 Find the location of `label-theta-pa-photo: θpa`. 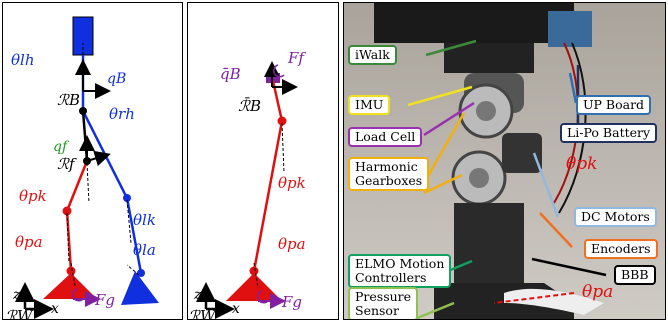

label-theta-pa-photo: θpa is located at coordinates (597, 292).